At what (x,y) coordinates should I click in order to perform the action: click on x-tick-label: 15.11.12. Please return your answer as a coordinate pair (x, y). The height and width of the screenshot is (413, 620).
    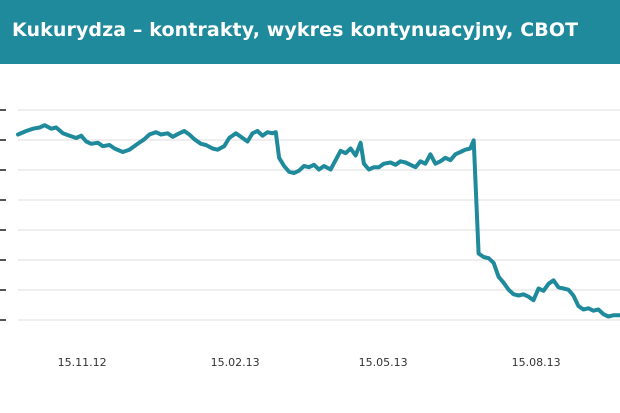
    Looking at the image, I should click on (82, 362).